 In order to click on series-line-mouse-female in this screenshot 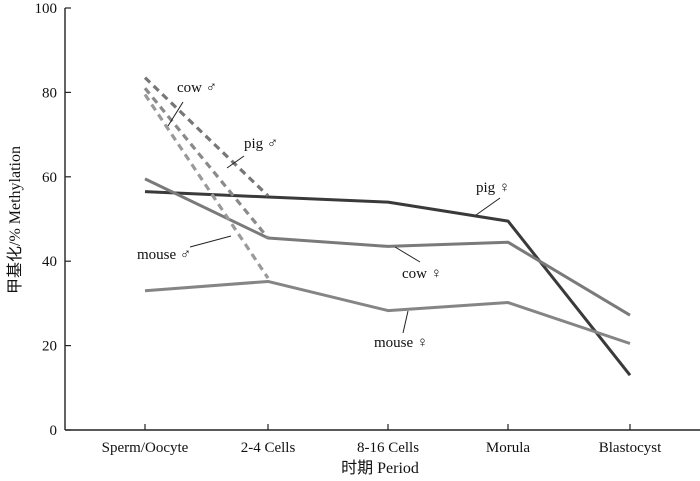, I will do `click(387, 312)`.